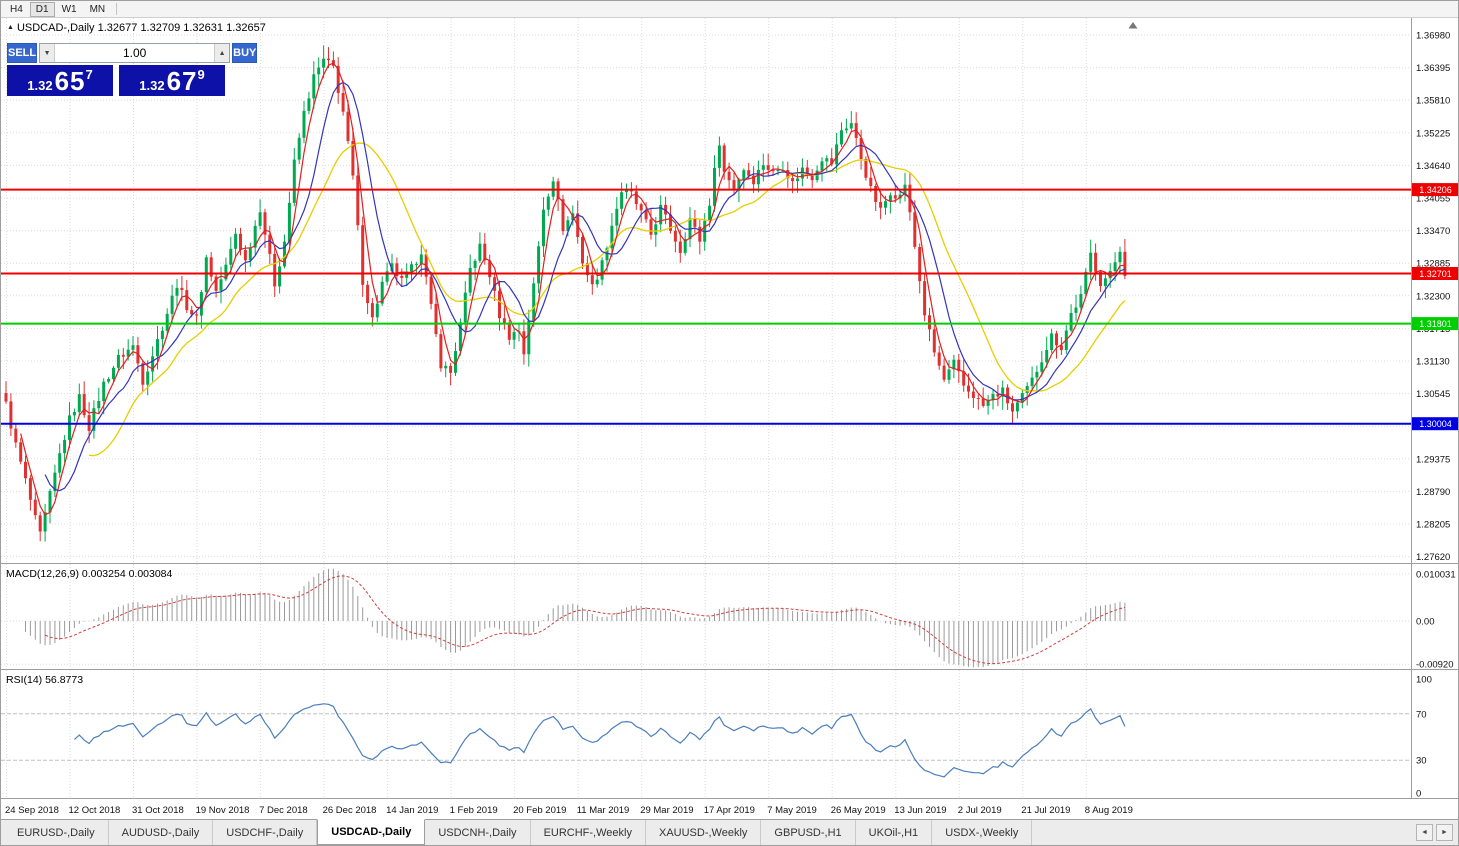 The image size is (1459, 846). I want to click on price-tick-label: 1.29375, so click(1433, 459).